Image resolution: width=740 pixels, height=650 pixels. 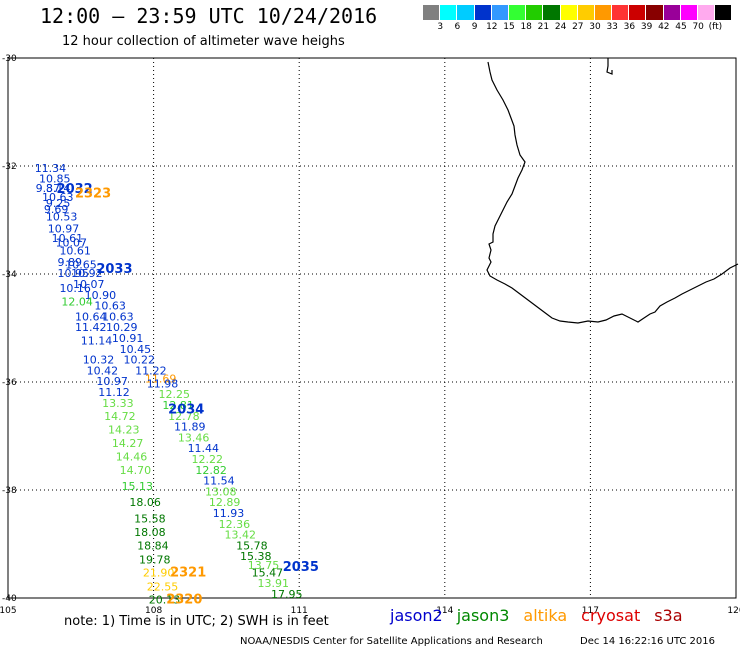 I want to click on wave-height-label: 11.98, so click(x=163, y=383).